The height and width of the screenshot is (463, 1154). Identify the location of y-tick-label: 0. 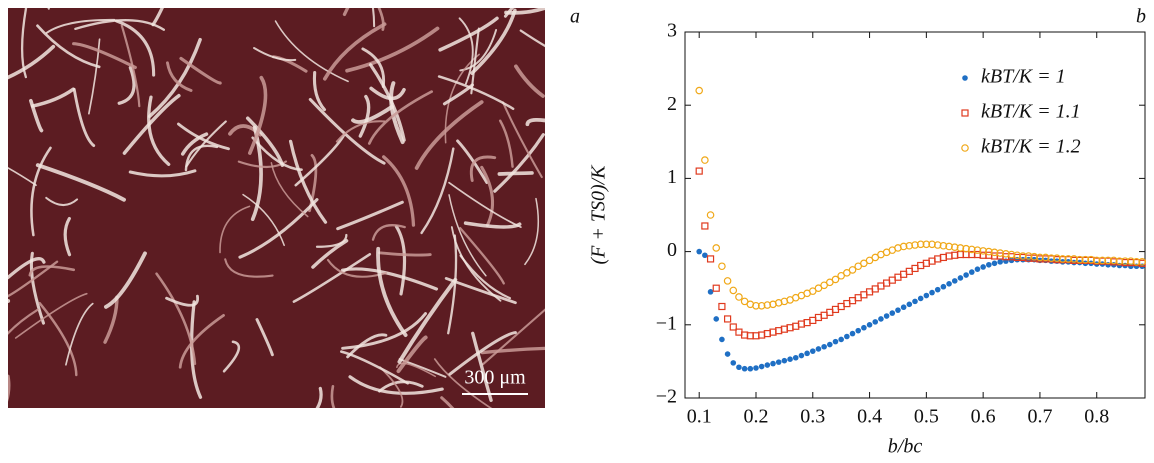
(672, 250).